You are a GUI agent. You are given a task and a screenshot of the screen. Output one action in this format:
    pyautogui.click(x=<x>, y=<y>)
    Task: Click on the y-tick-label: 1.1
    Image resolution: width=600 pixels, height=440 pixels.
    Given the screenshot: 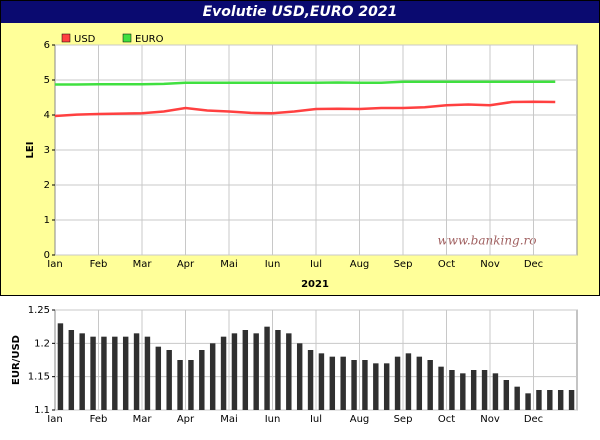 What is the action you would take?
    pyautogui.click(x=42, y=410)
    